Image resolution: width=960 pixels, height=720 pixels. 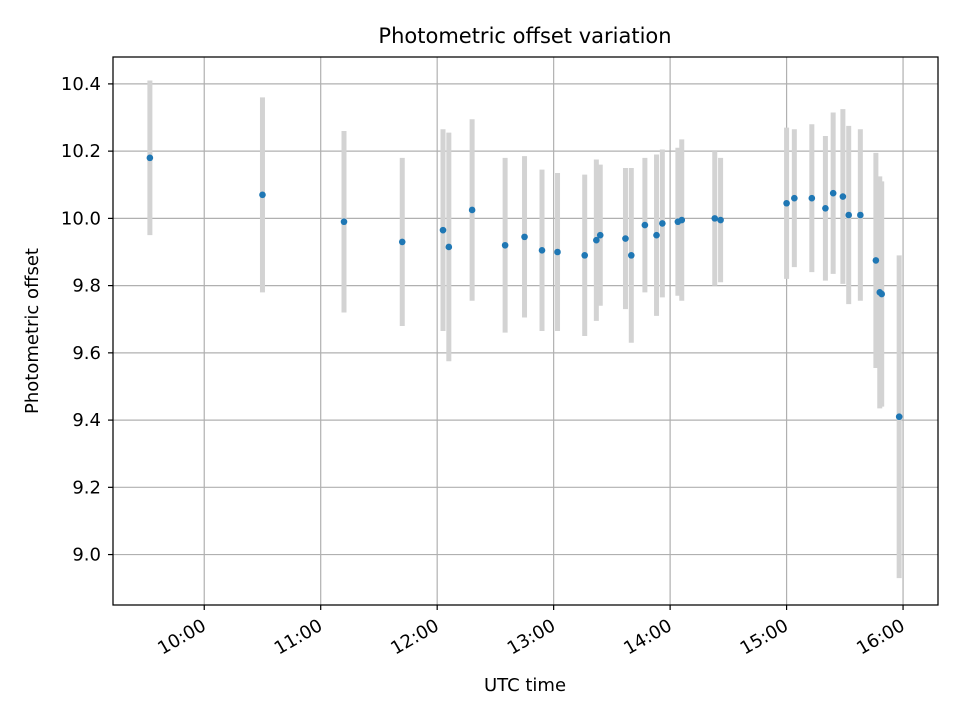 I want to click on y-tick-label: 9.2, so click(x=86, y=487).